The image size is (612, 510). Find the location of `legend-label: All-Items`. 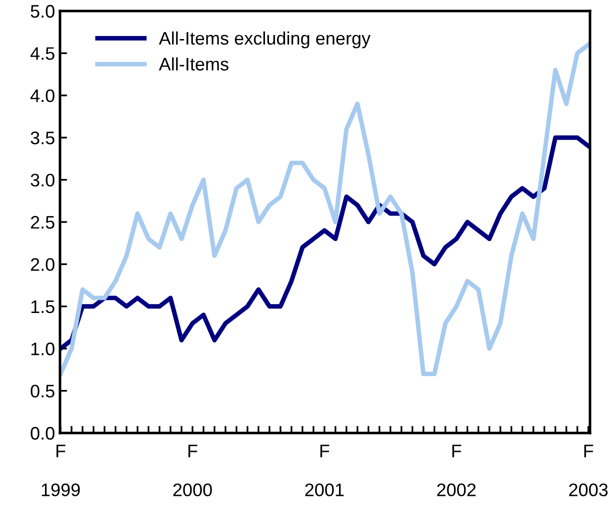

legend-label: All-Items is located at coordinates (193, 64).